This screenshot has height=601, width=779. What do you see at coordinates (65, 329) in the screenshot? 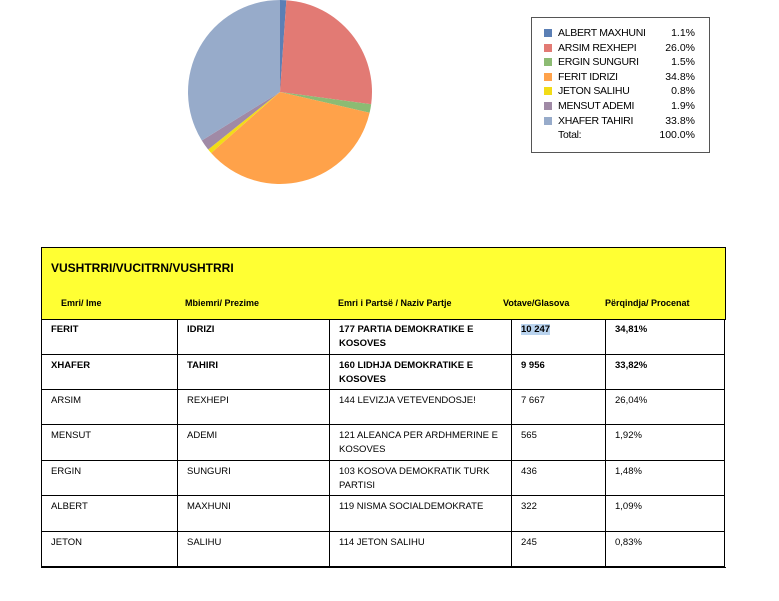
I see `cell-text: FERIT` at bounding box center [65, 329].